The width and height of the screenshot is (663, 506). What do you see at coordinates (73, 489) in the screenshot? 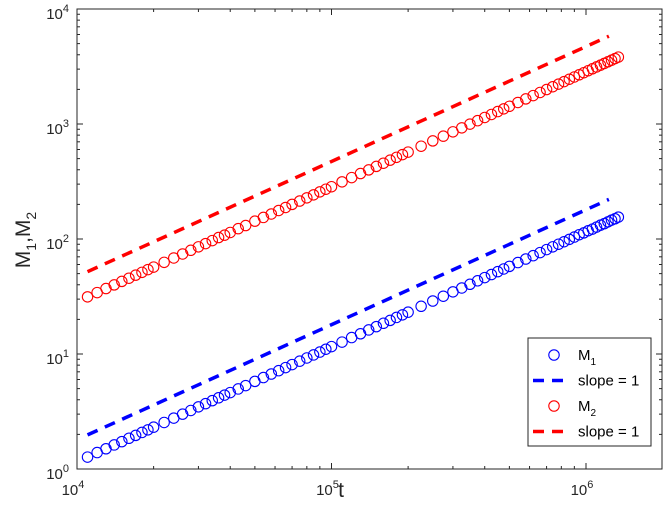
I see `x-tick-label: 10⁴` at bounding box center [73, 489].